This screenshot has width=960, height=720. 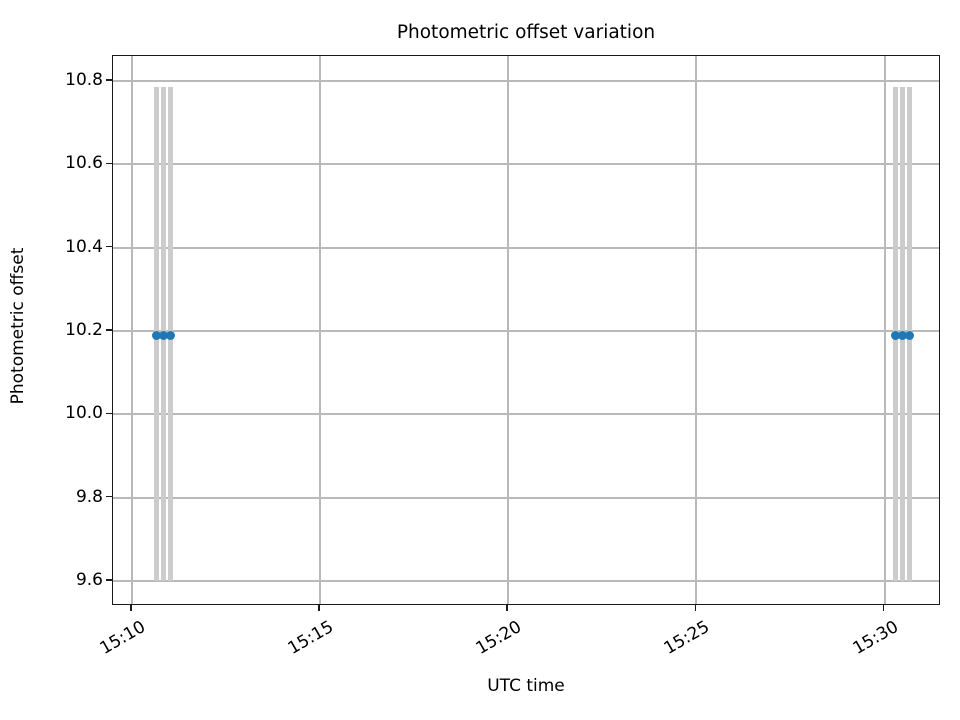 I want to click on y-tick-label: 10.6, so click(x=84, y=163).